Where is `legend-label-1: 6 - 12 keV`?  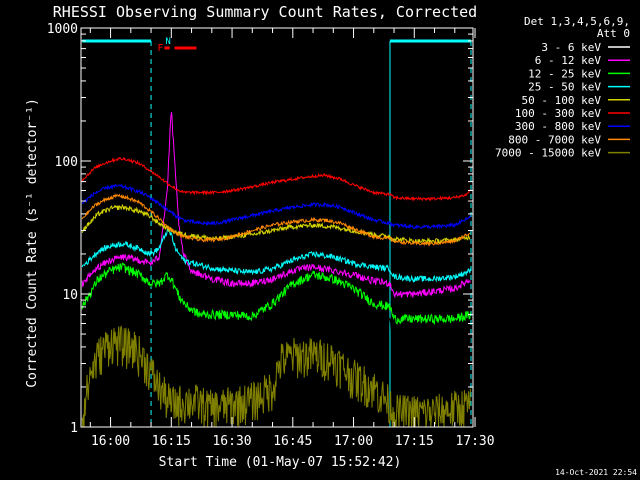 legend-label-1: 6 - 12 keV is located at coordinates (568, 60).